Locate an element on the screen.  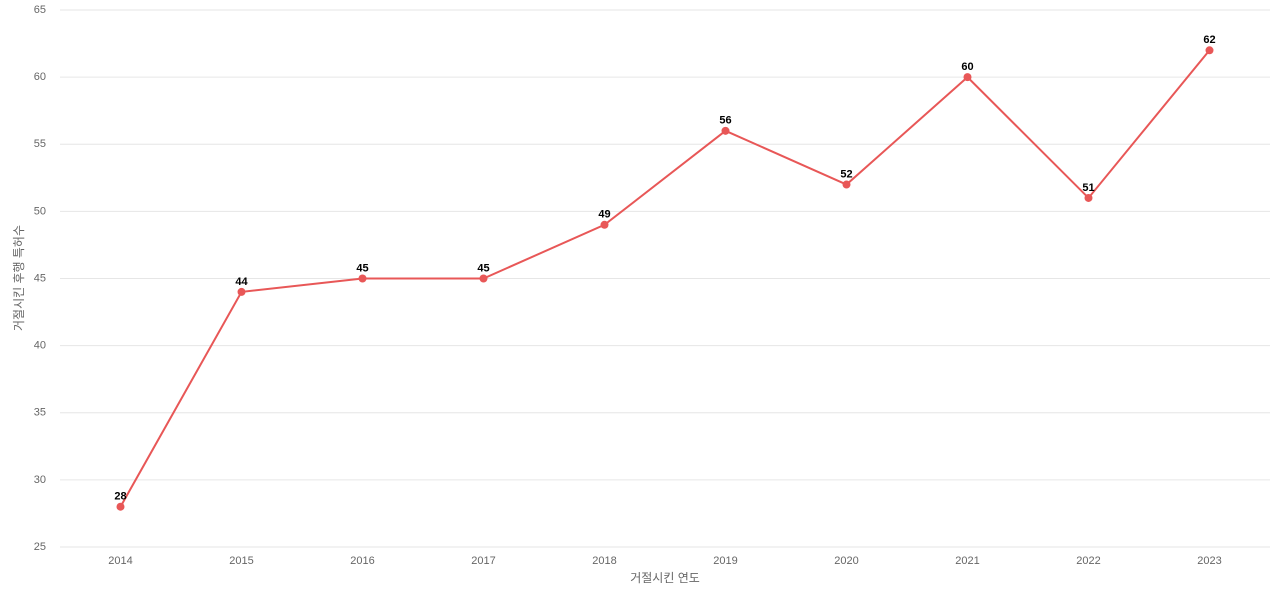
x-tick-label: 2020 is located at coordinates (846, 561).